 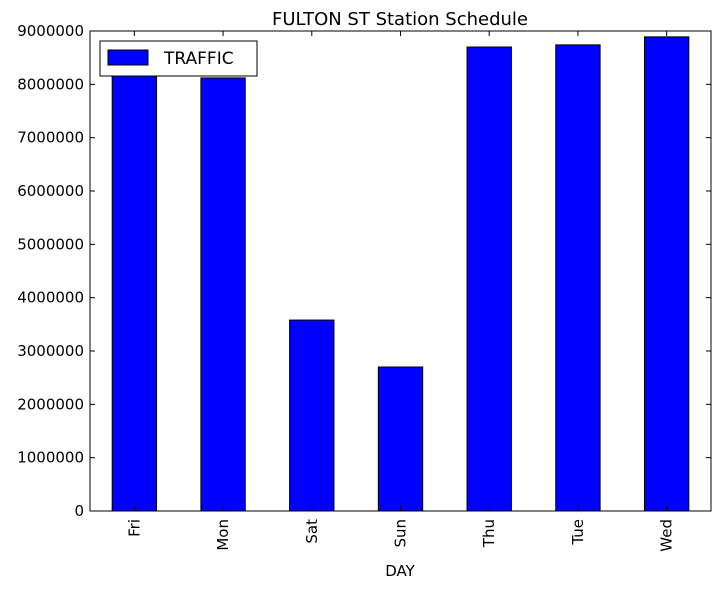 What do you see at coordinates (50, 138) in the screenshot?
I see `y-tick-label: 7000000` at bounding box center [50, 138].